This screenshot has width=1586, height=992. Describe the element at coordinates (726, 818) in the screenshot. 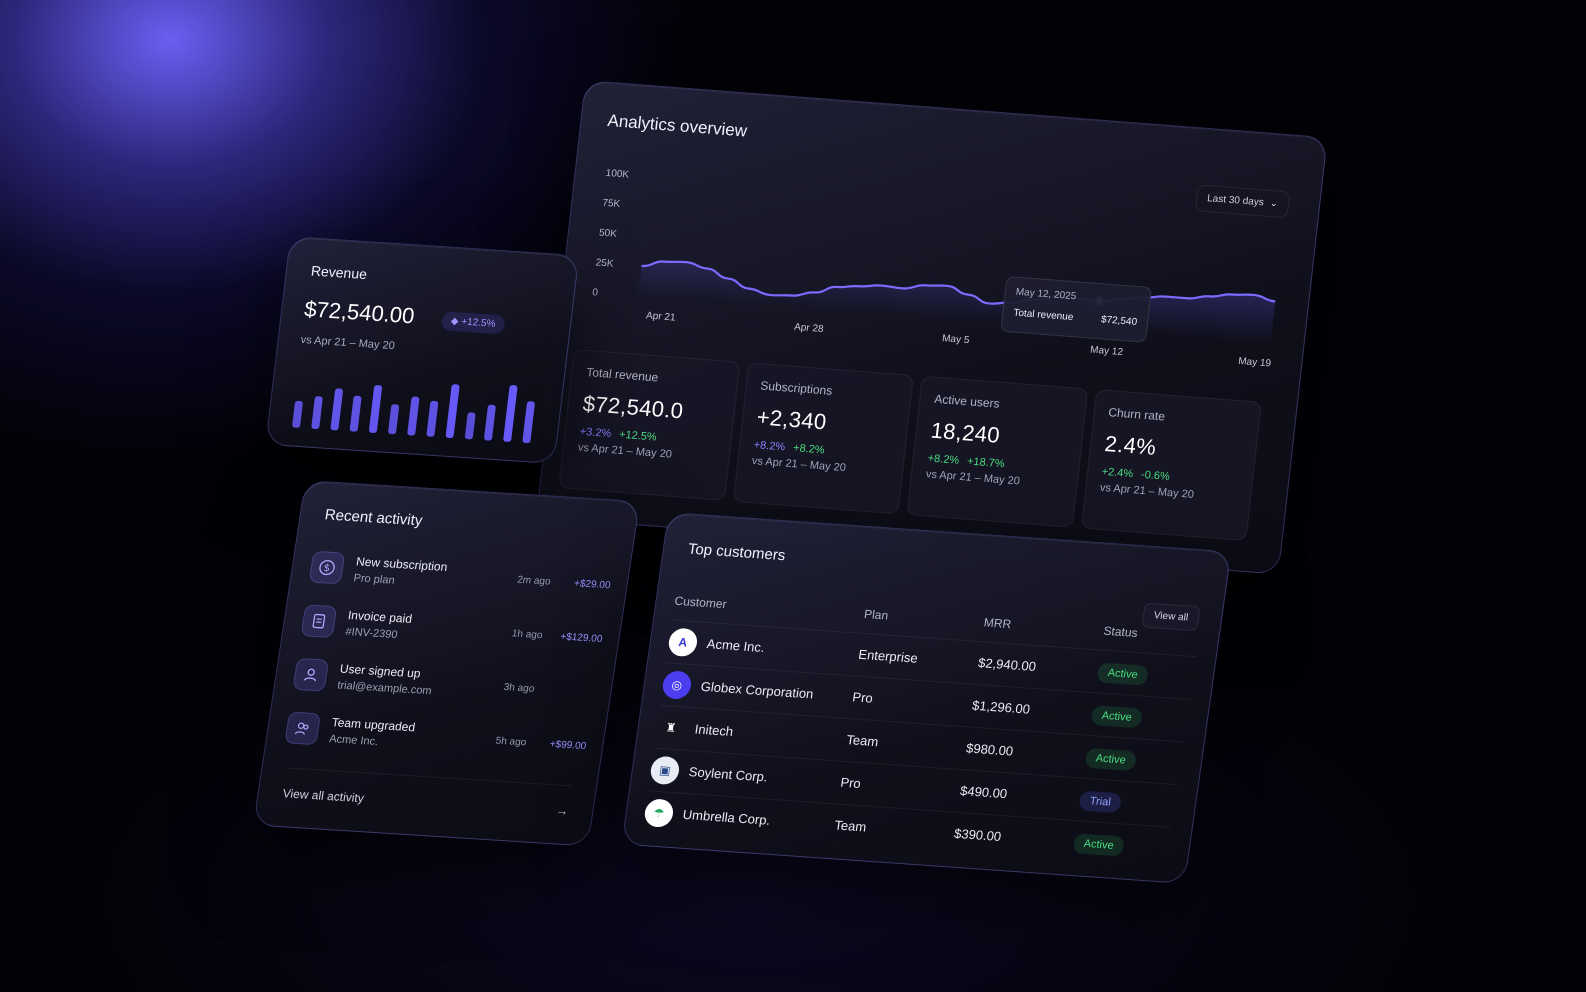

I see `customer-name: Umbrella Corp.` at that location.